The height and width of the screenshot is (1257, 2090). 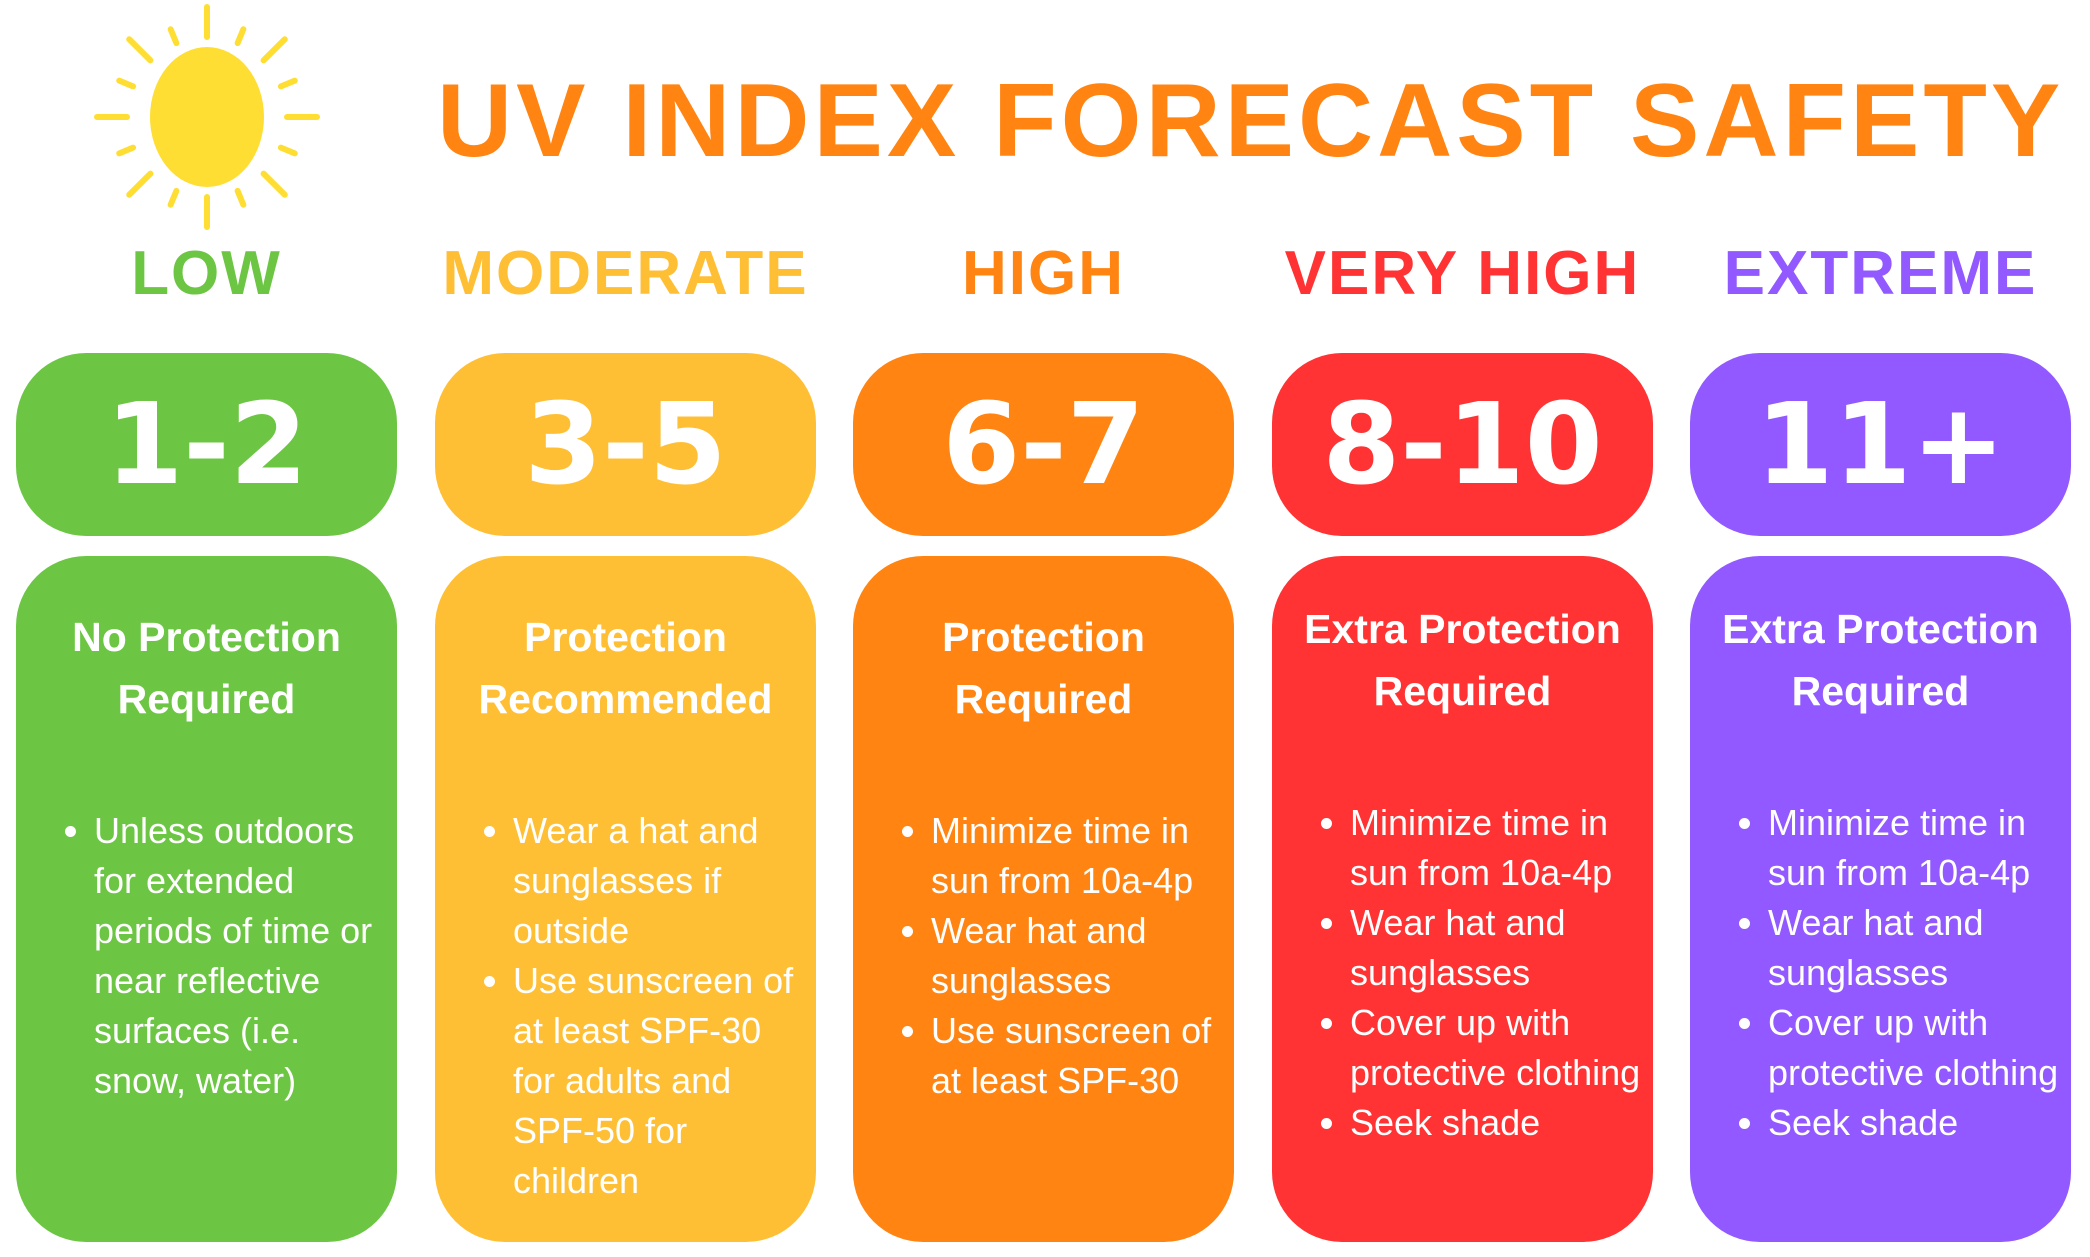 I want to click on tip-item: Wear a hat and sunglasses if outside, so click(x=659, y=881).